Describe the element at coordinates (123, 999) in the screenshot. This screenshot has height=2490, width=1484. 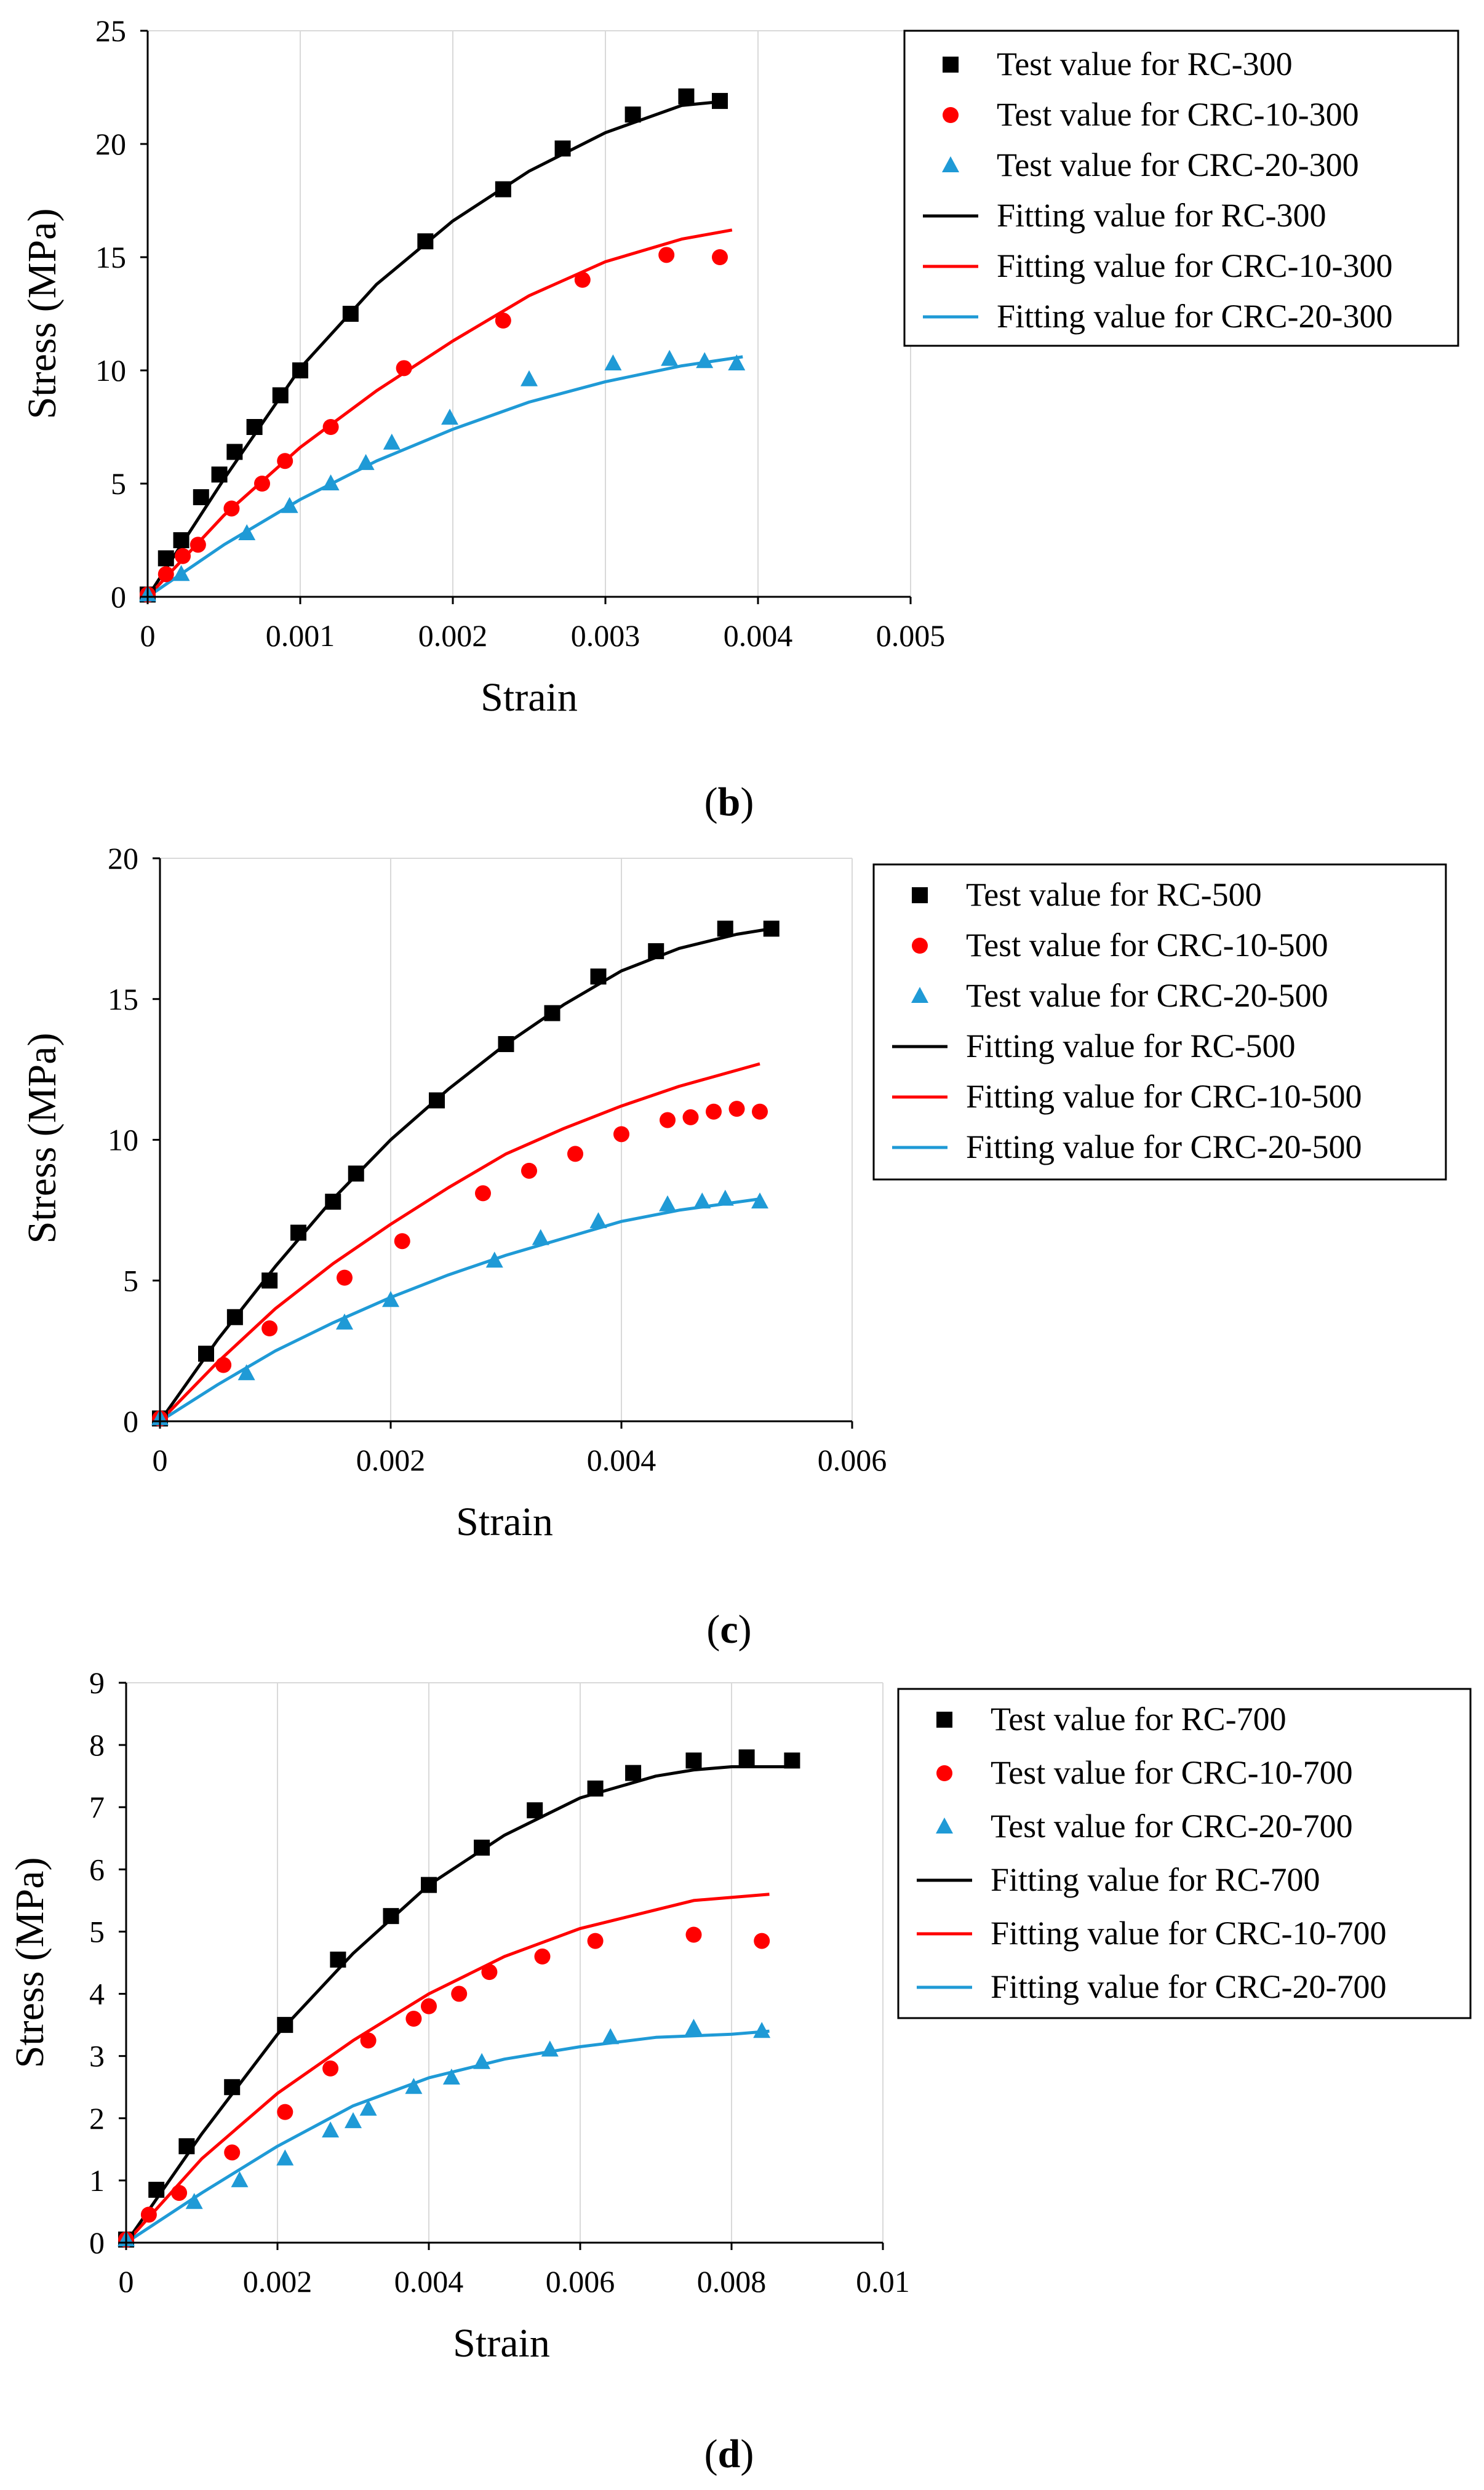
I see `panel-c-y-tick-label: 15` at that location.